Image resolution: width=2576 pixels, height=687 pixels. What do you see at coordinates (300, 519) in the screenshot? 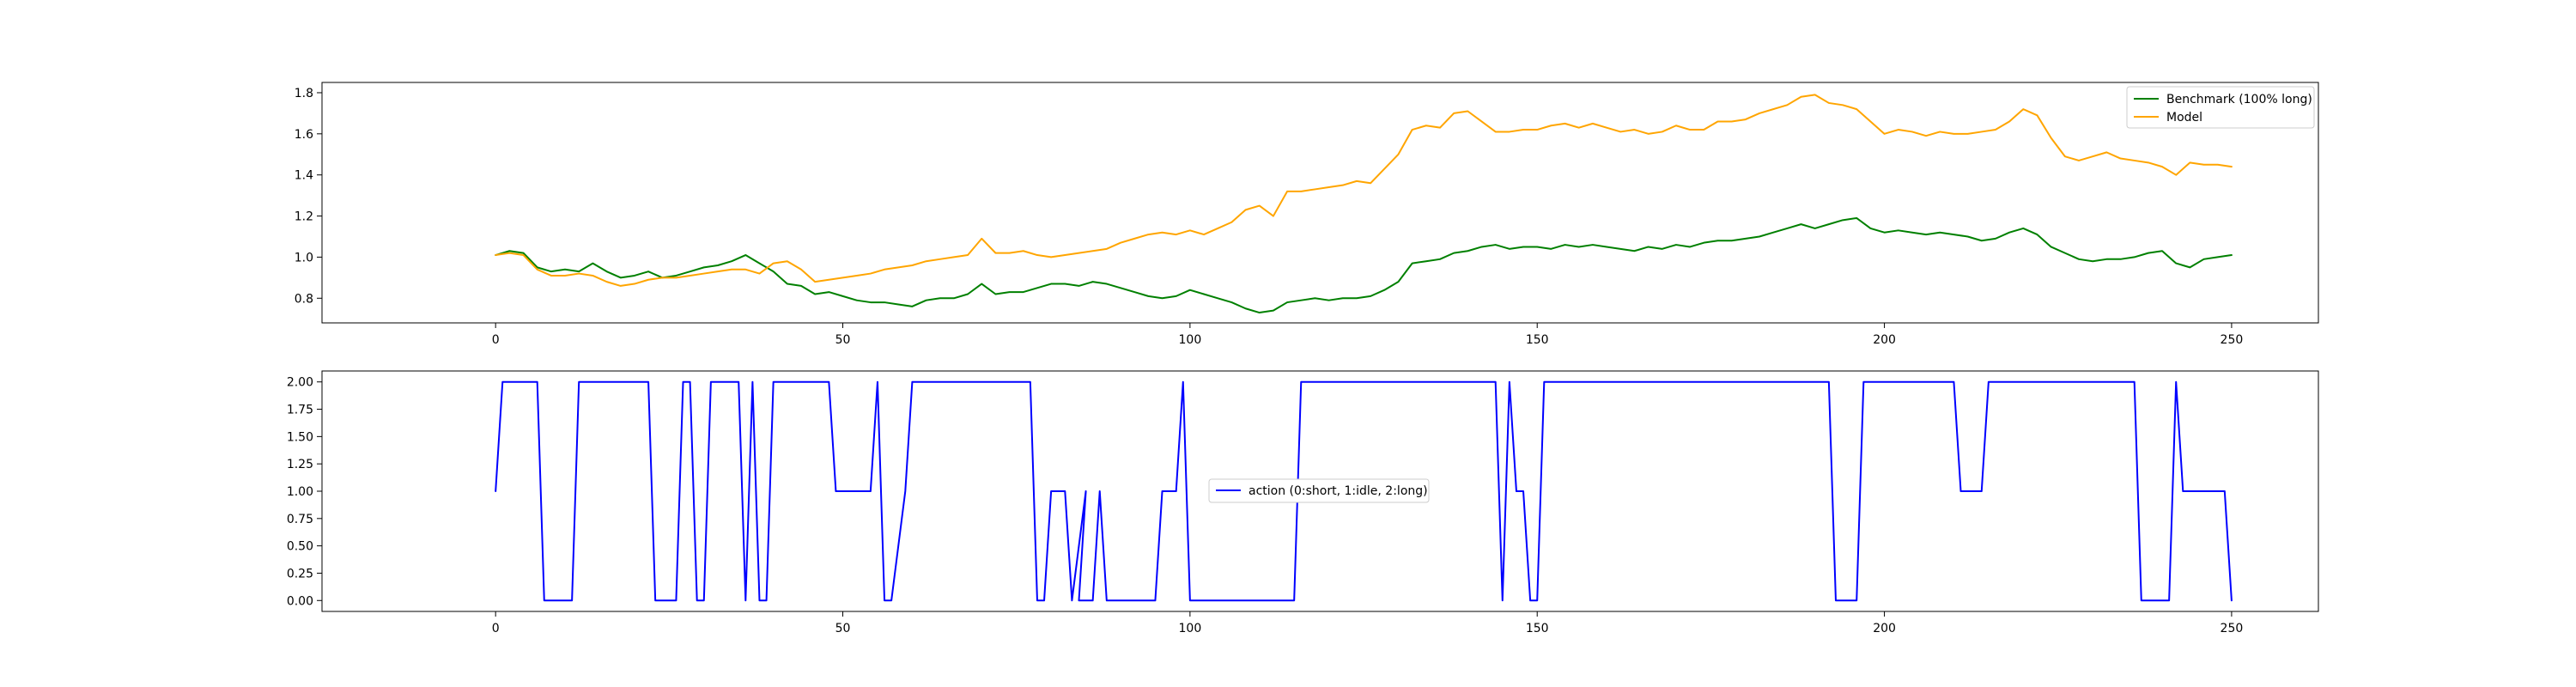
I see `bottom-y-tick-label: 0.75` at bounding box center [300, 519].